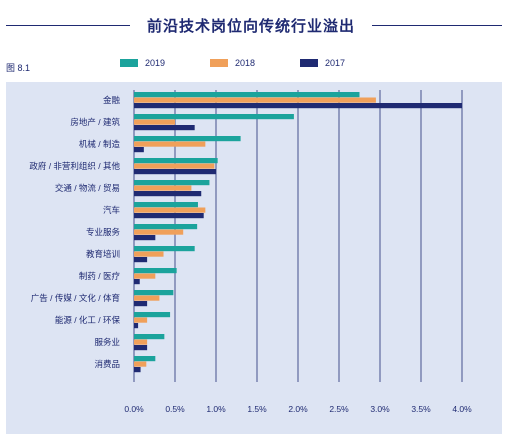 The image size is (508, 440). What do you see at coordinates (88, 320) in the screenshot?
I see `category-label: 能源 / 化工 / 环保` at bounding box center [88, 320].